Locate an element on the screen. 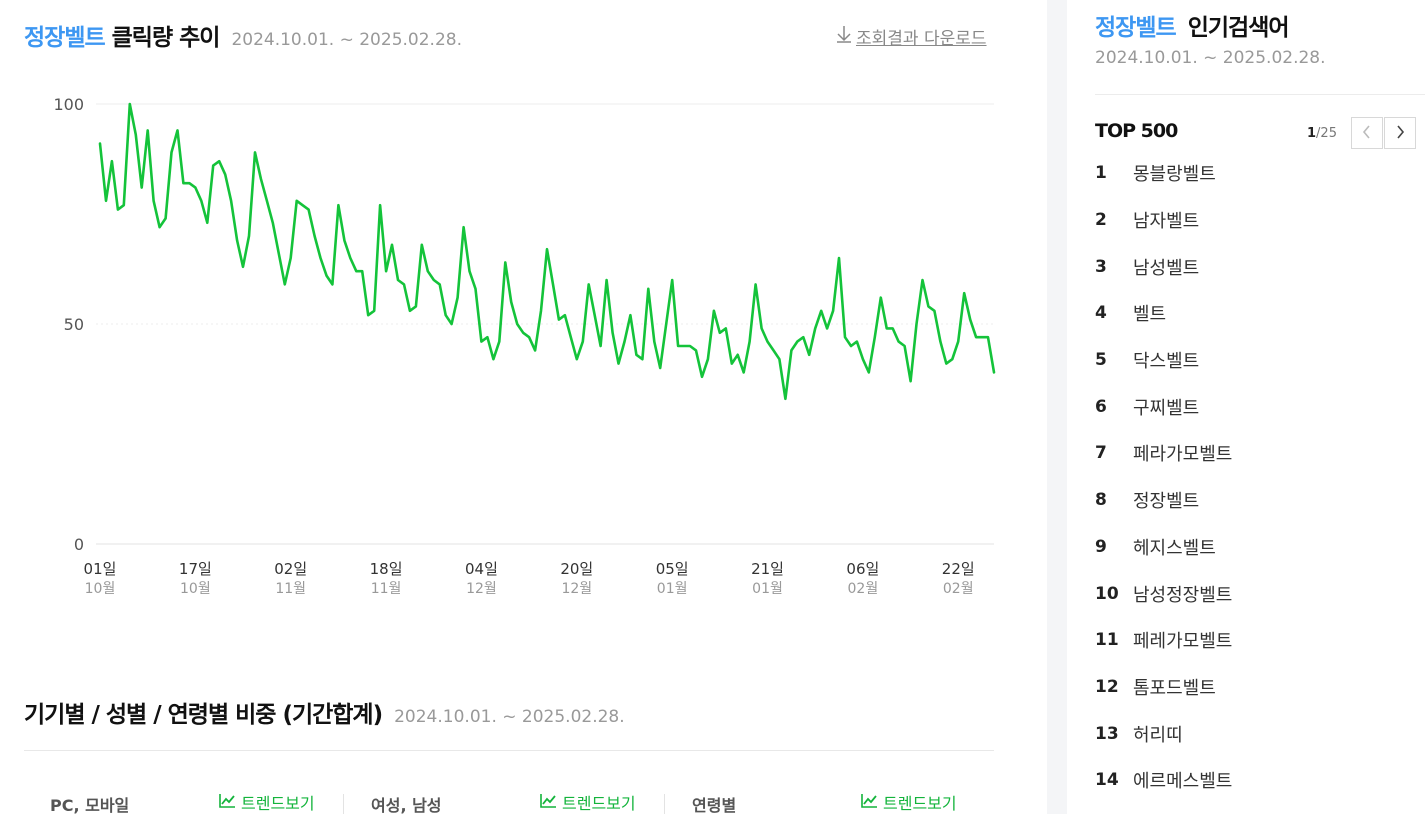 The width and height of the screenshot is (1425, 816). prev-page-button is located at coordinates (1367, 133).